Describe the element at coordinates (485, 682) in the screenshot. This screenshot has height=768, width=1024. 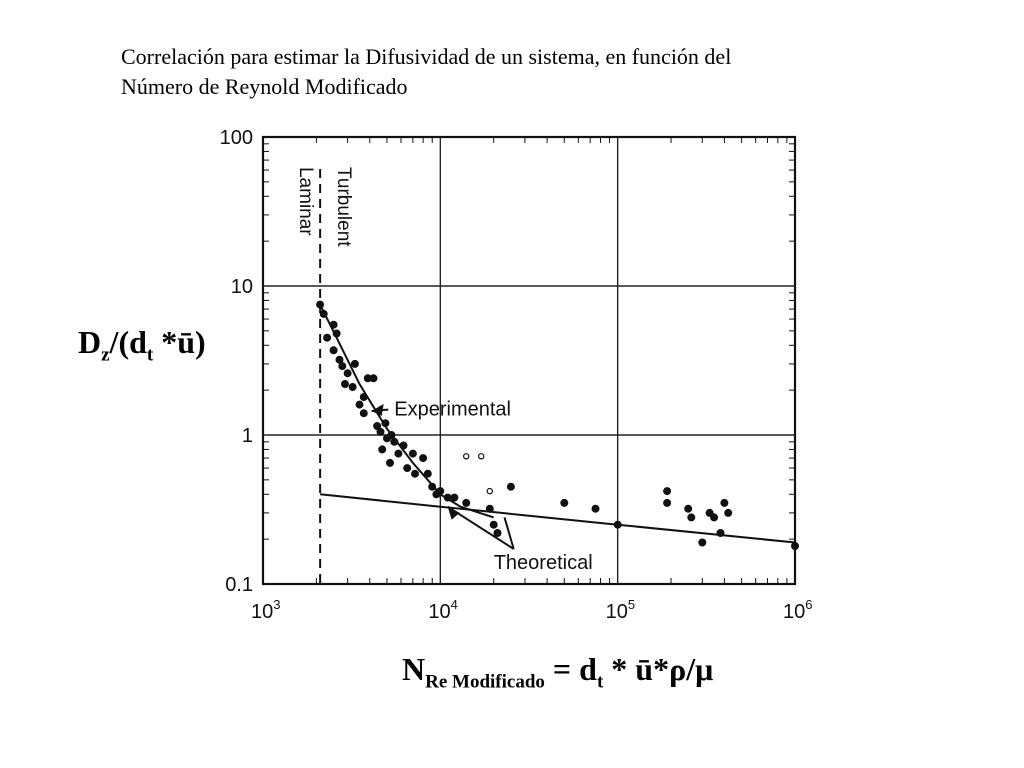
I see `x-label-sub-1: Re Modificado` at that location.